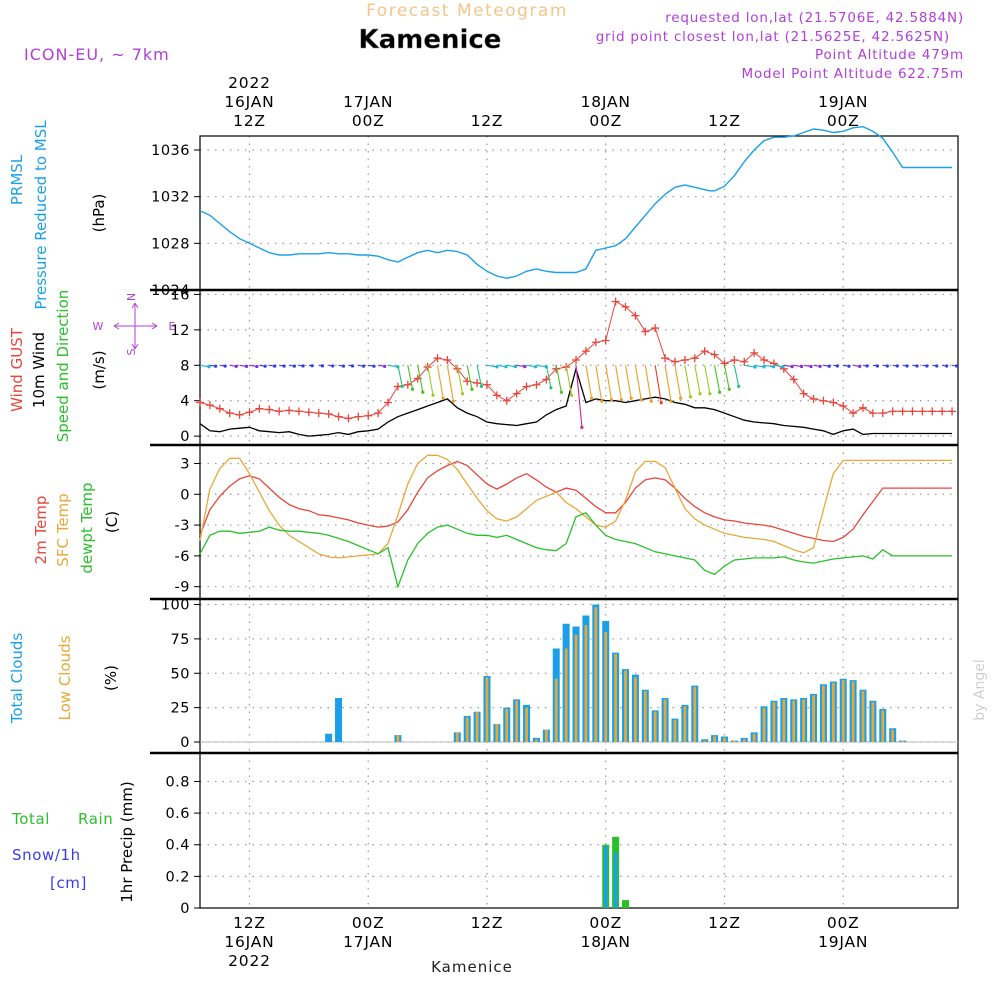  I want to click on y-tick-label: 50, so click(180, 674).